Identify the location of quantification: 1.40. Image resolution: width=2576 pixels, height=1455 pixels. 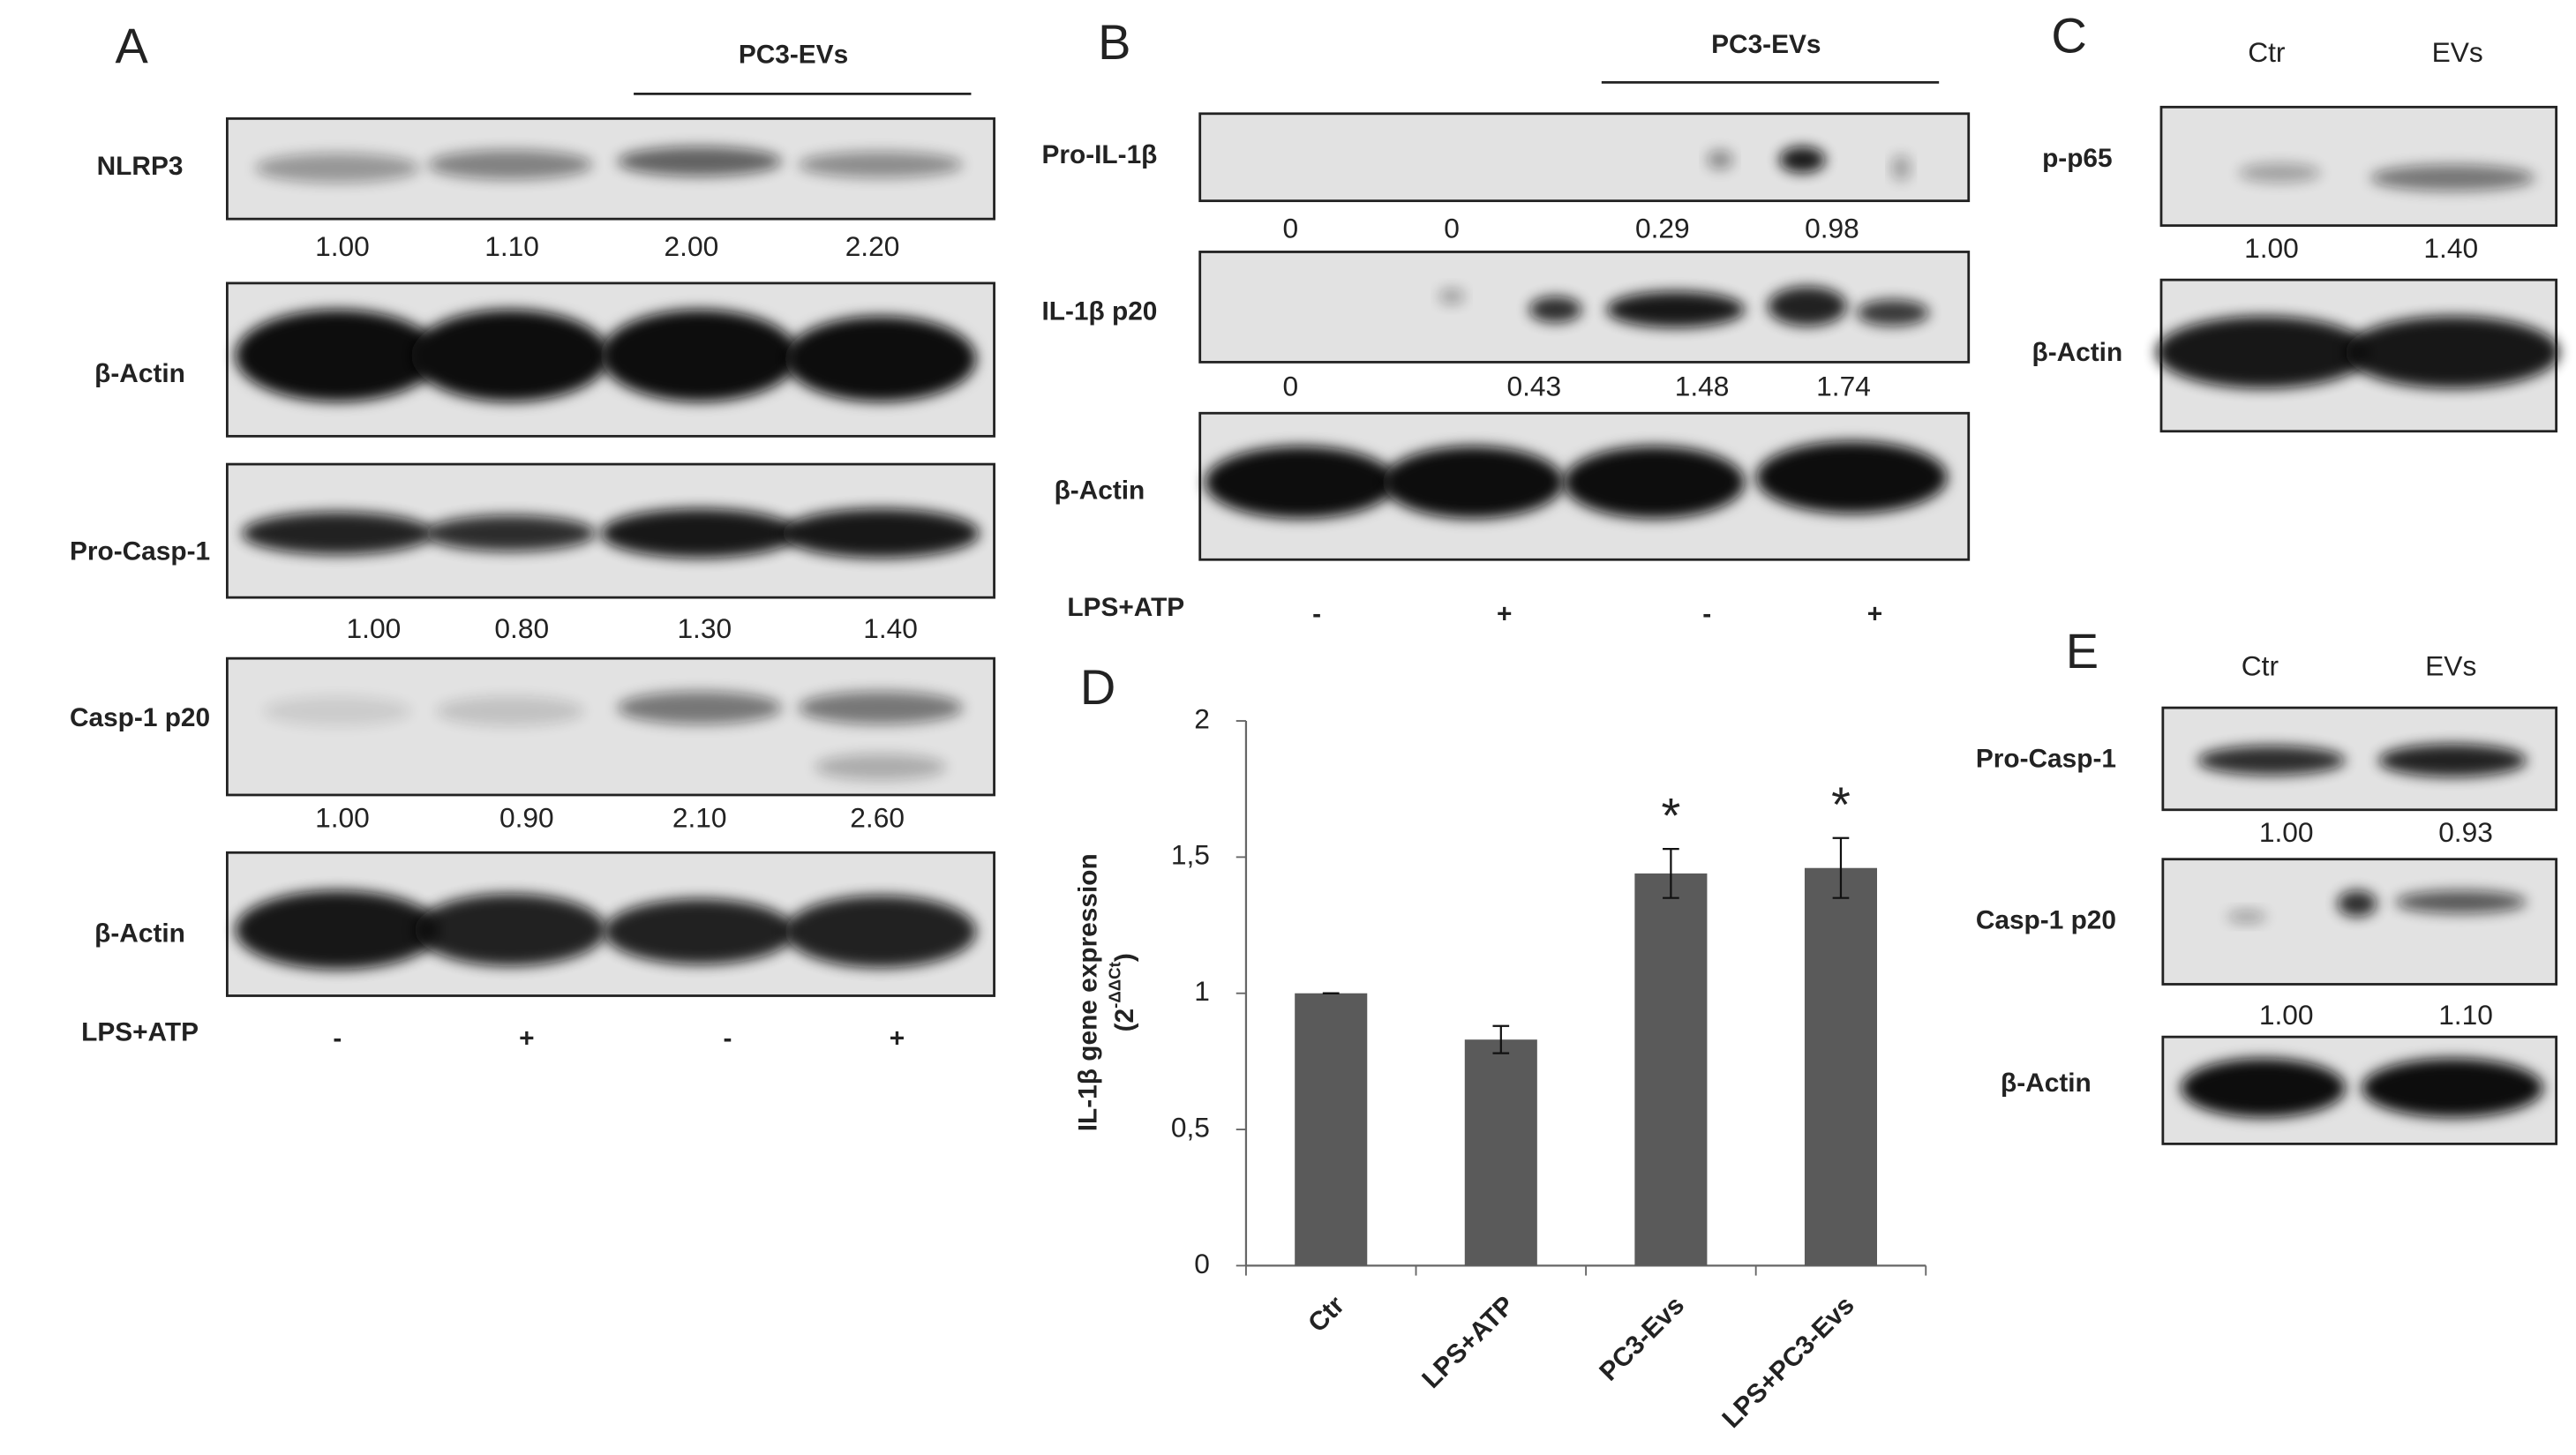
(2450, 248).